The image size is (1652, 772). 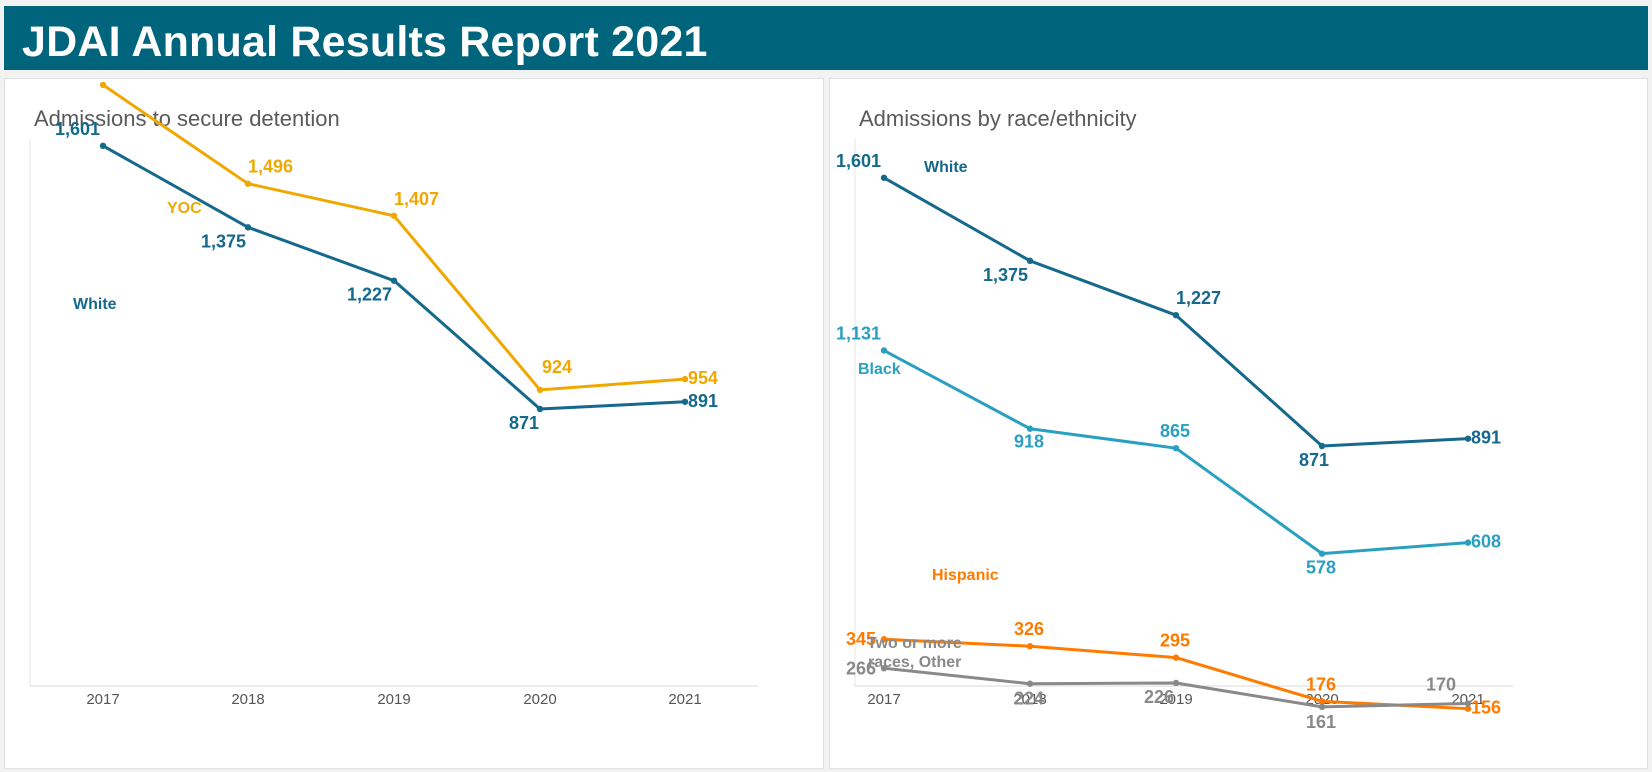 I want to click on data-point-black-2021, so click(x=1468, y=542).